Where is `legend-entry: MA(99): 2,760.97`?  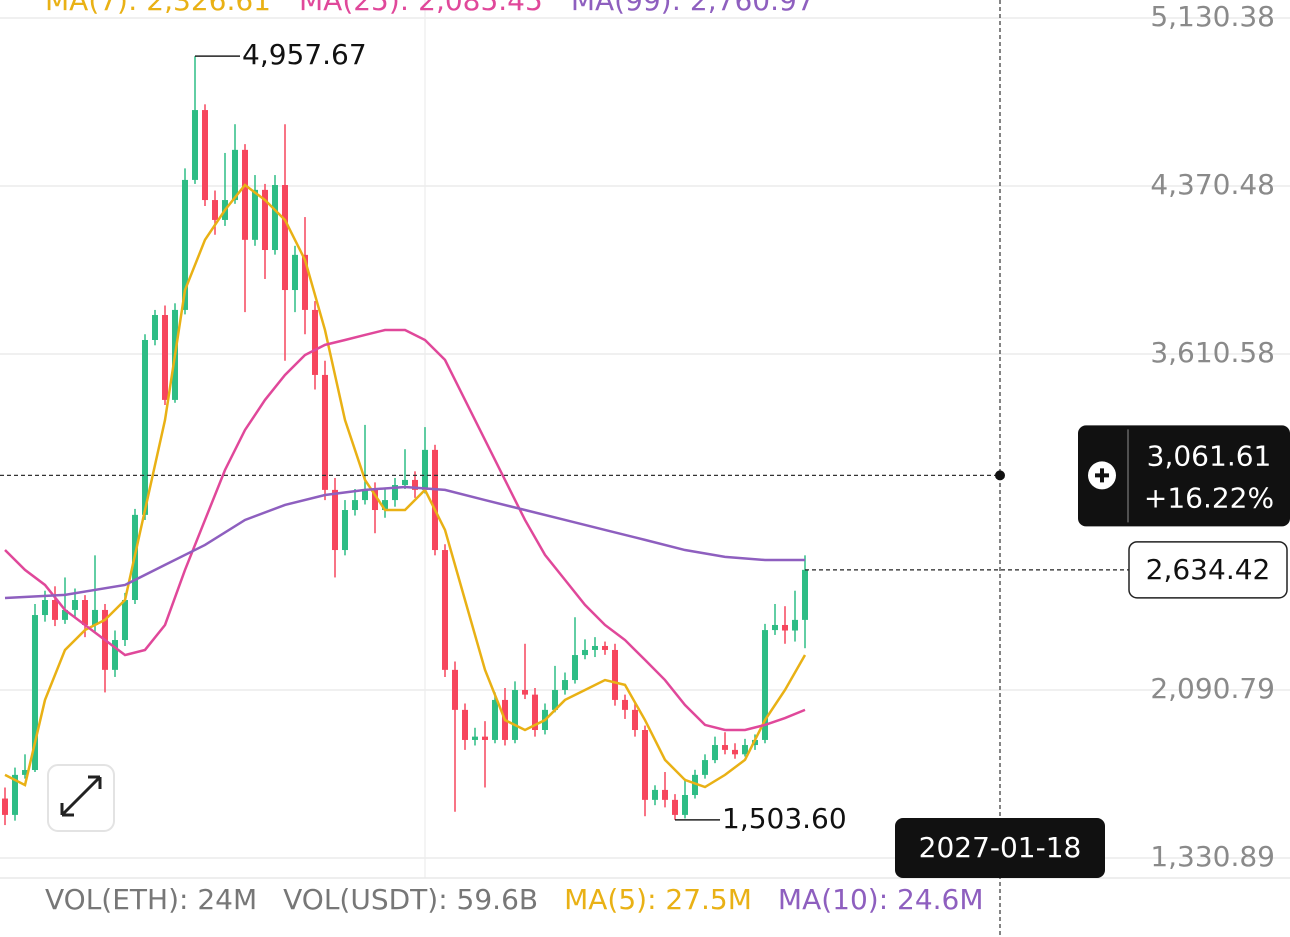 legend-entry: MA(99): 2,760.97 is located at coordinates (693, 8).